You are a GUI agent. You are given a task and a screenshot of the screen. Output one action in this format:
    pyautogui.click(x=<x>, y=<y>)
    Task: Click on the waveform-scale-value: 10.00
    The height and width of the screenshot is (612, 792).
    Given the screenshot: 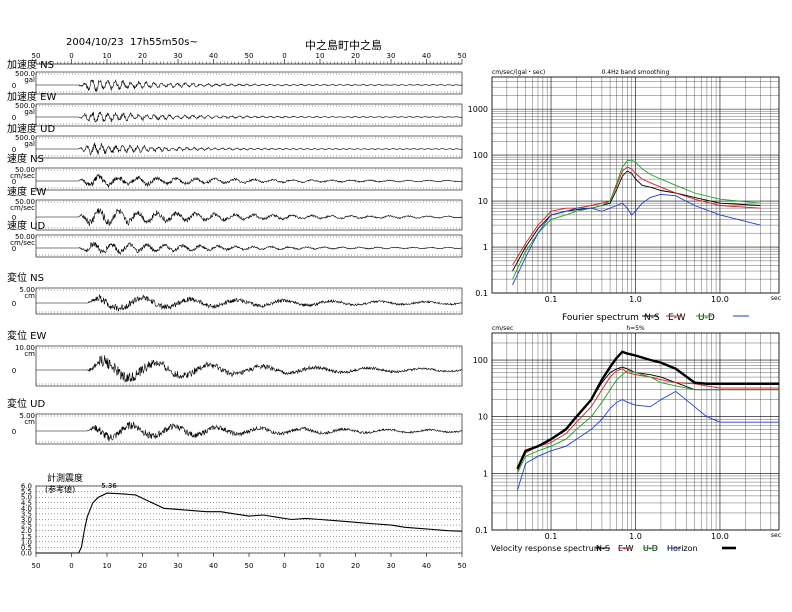 What is the action you would take?
    pyautogui.click(x=25, y=348)
    